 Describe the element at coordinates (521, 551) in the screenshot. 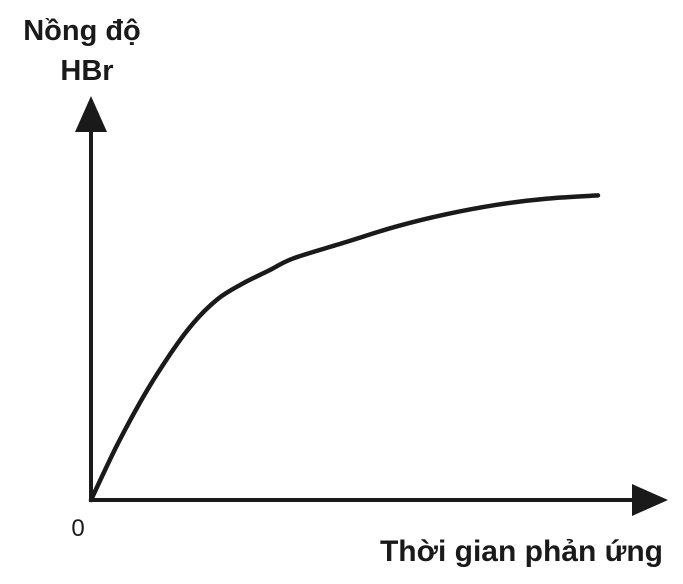

I see `x-axis-label: Thời gian phản ứng` at that location.